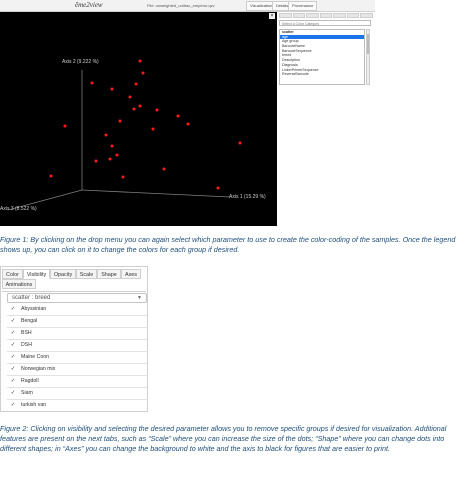  I want to click on color-category-item: BarcodeSequence, so click(297, 50).